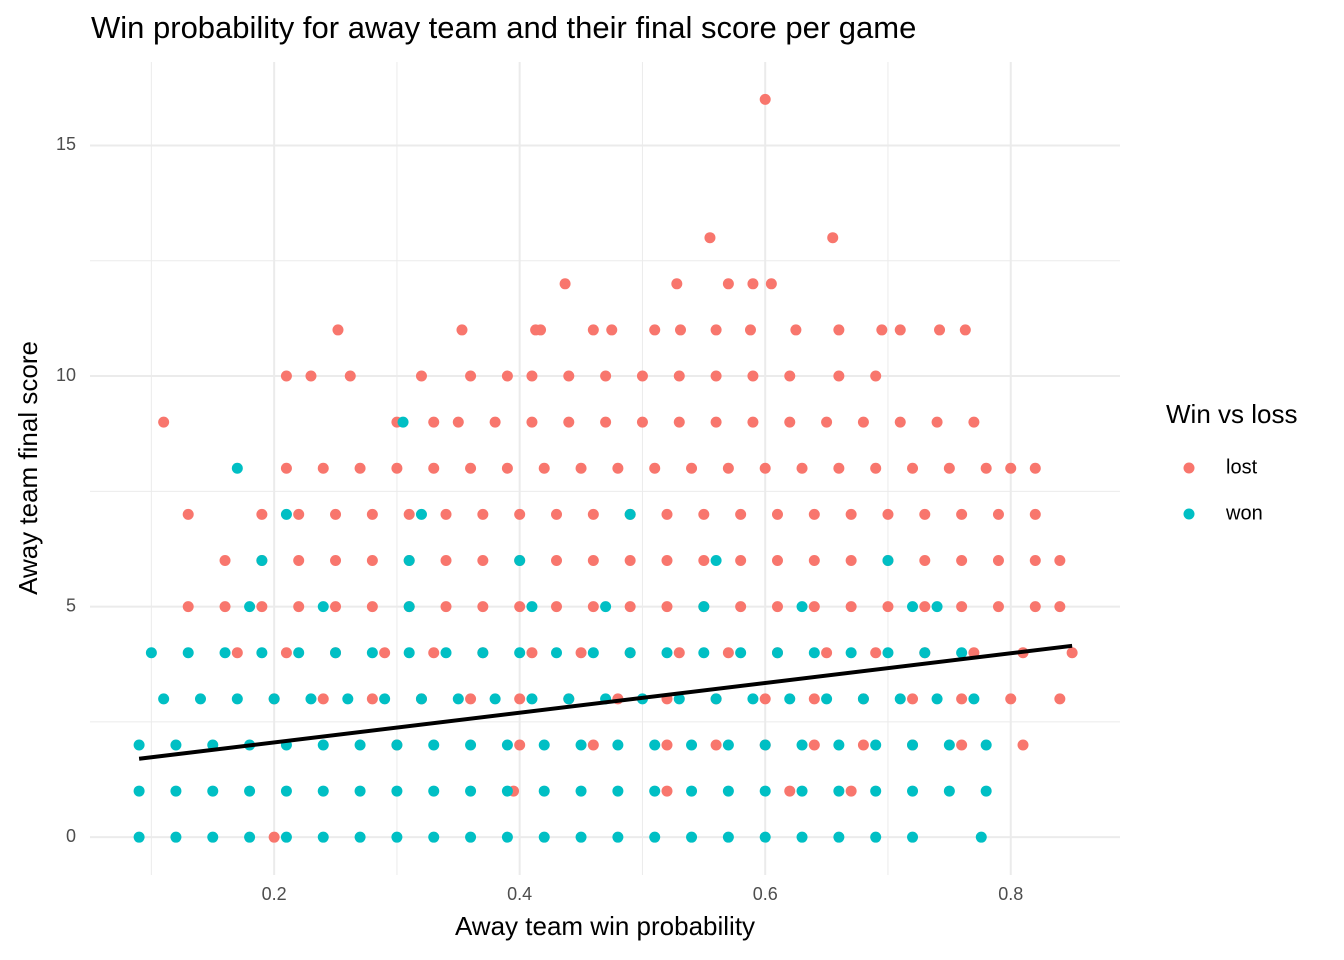 This screenshot has height=960, width=1344. Describe the element at coordinates (71, 836) in the screenshot. I see `y-tick-label: 0` at that location.